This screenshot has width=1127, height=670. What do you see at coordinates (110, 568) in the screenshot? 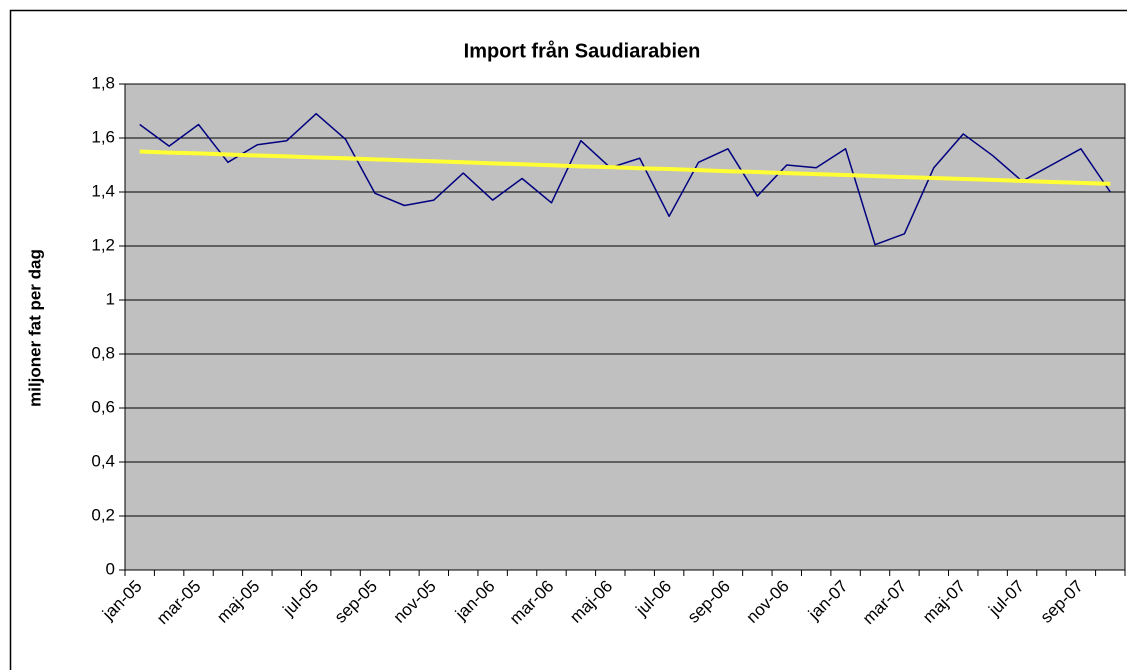
I see `y-tick-label: 0` at bounding box center [110, 568].